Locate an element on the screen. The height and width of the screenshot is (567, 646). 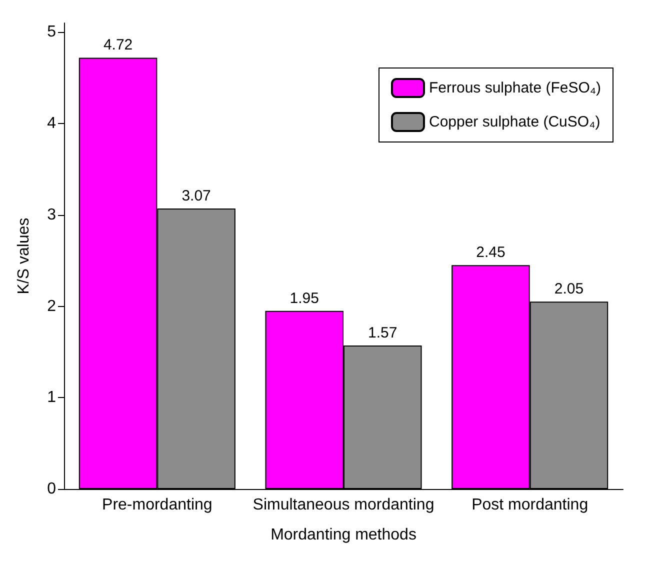
data-label: 1.57 is located at coordinates (383, 333).